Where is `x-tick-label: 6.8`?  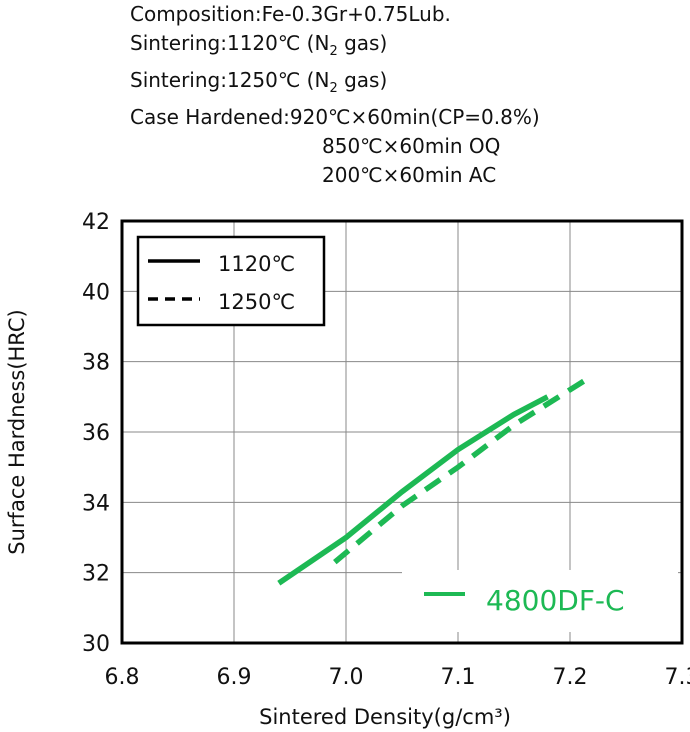 x-tick-label: 6.8 is located at coordinates (122, 677).